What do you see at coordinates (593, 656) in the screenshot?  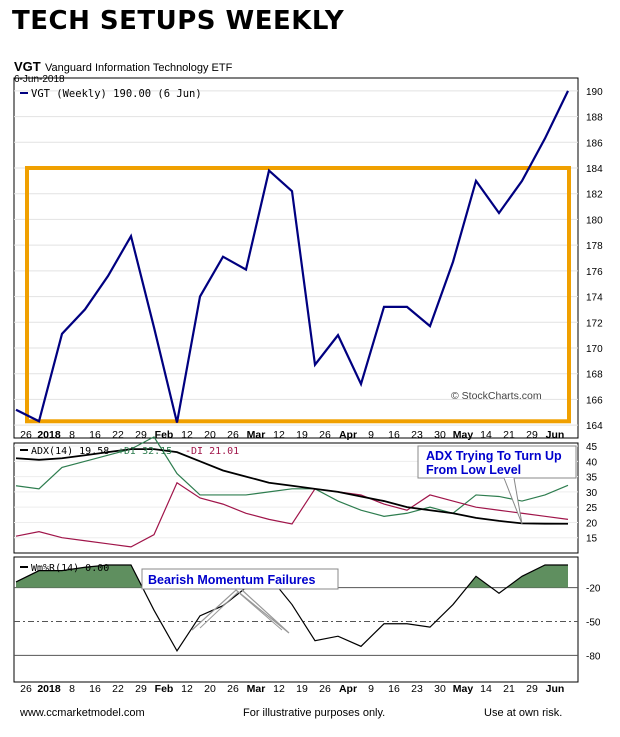 I see `wmr-tick-label: -80` at bounding box center [593, 656].